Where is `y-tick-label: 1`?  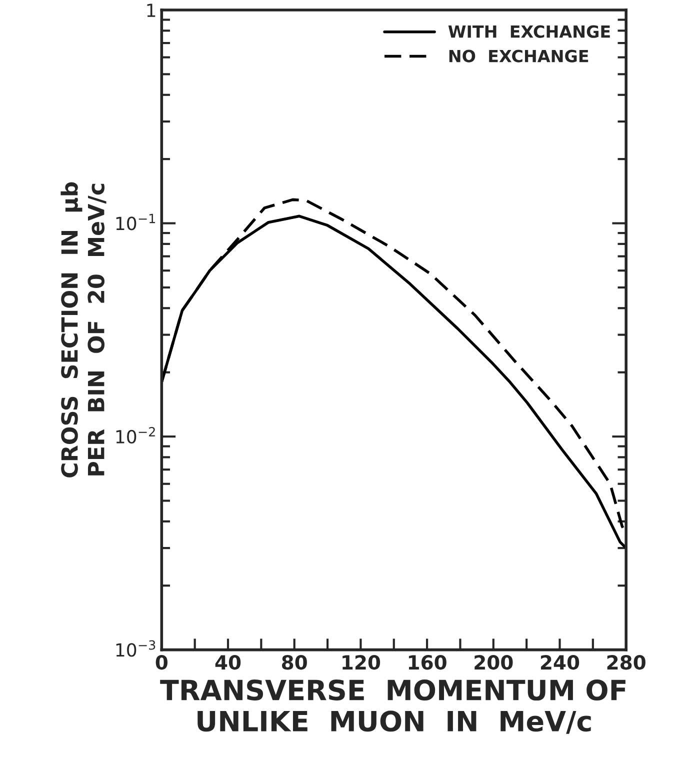
y-tick-label: 1 is located at coordinates (151, 10).